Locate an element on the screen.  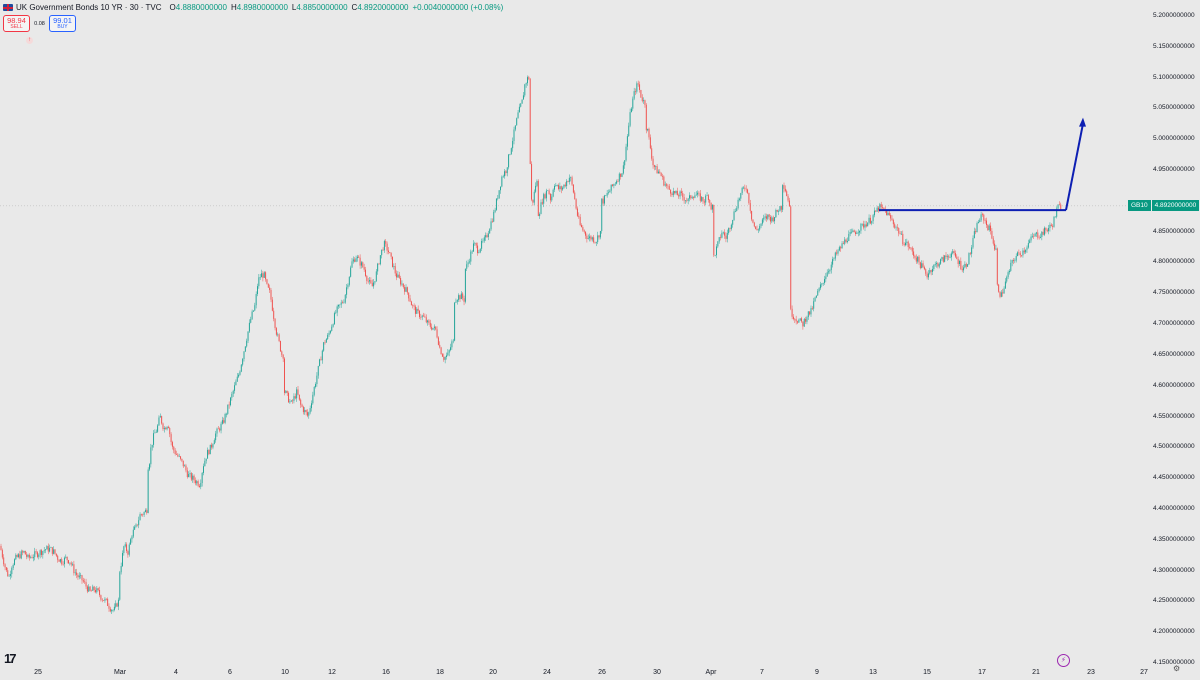
buy-button: 99.01 BUY is located at coordinates (62, 23).